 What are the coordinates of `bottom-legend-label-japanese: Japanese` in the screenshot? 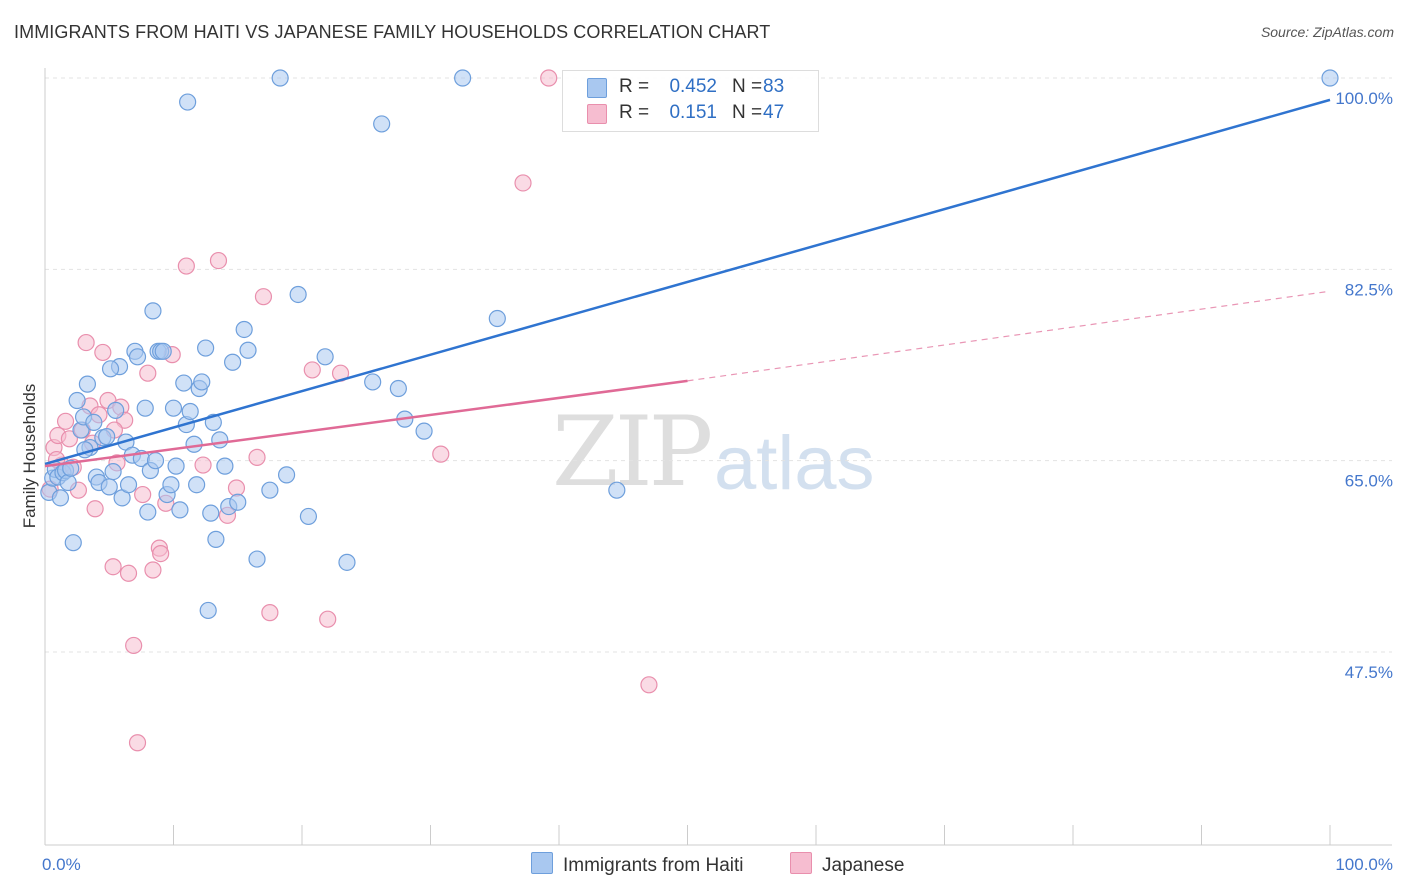 It's located at (863, 865).